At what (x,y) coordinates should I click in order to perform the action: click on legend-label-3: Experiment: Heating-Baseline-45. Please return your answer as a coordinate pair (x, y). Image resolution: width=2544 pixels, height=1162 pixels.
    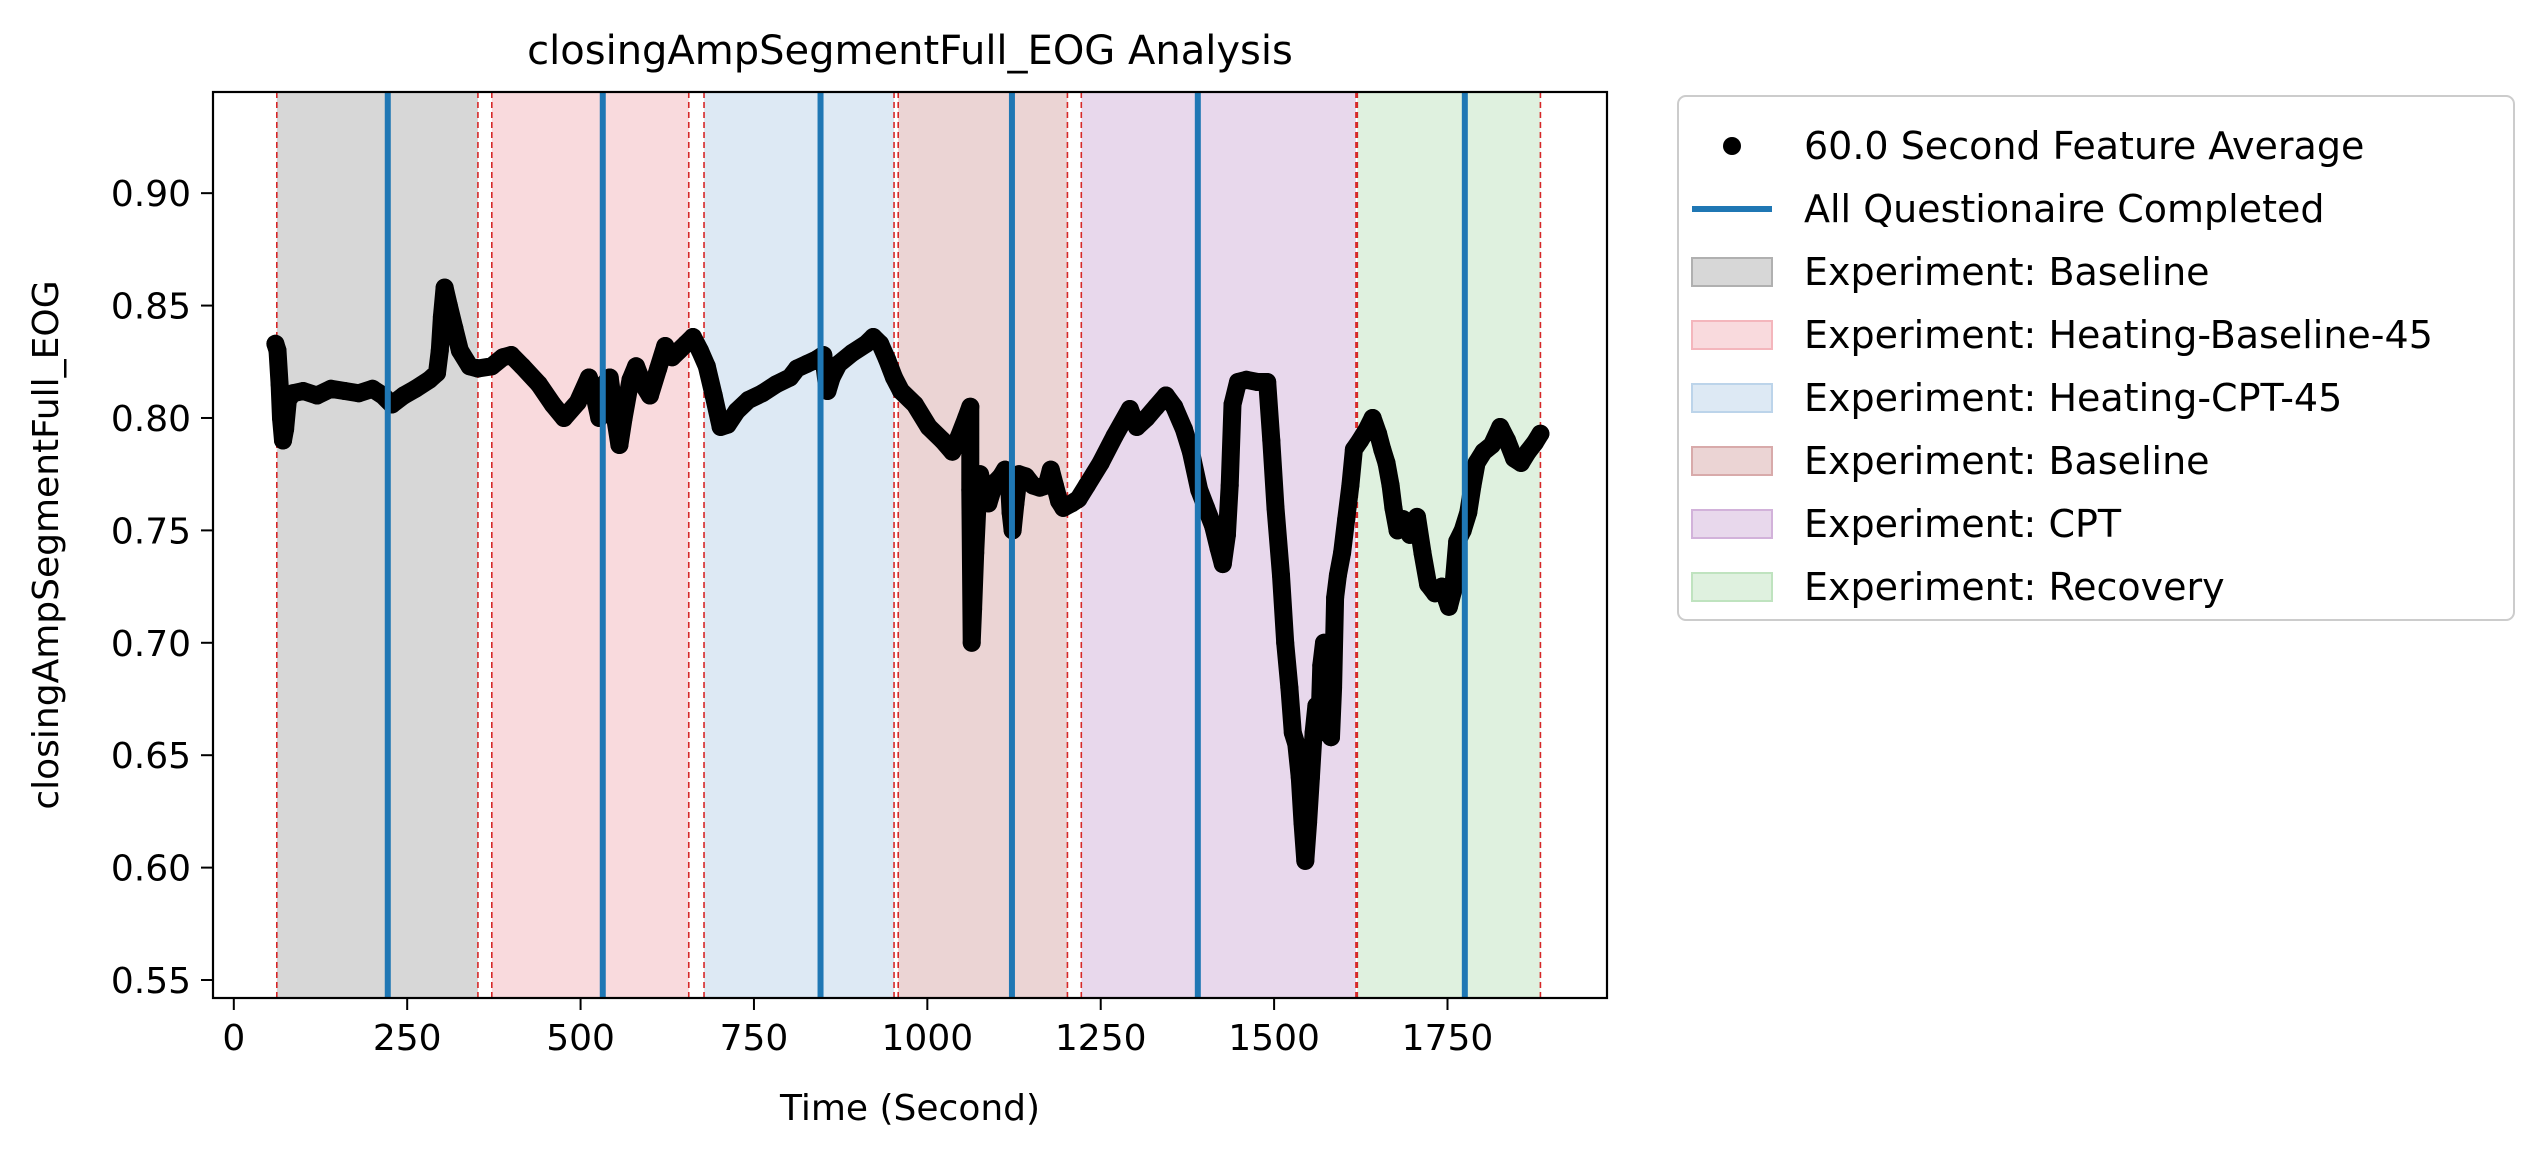
    Looking at the image, I should click on (2118, 335).